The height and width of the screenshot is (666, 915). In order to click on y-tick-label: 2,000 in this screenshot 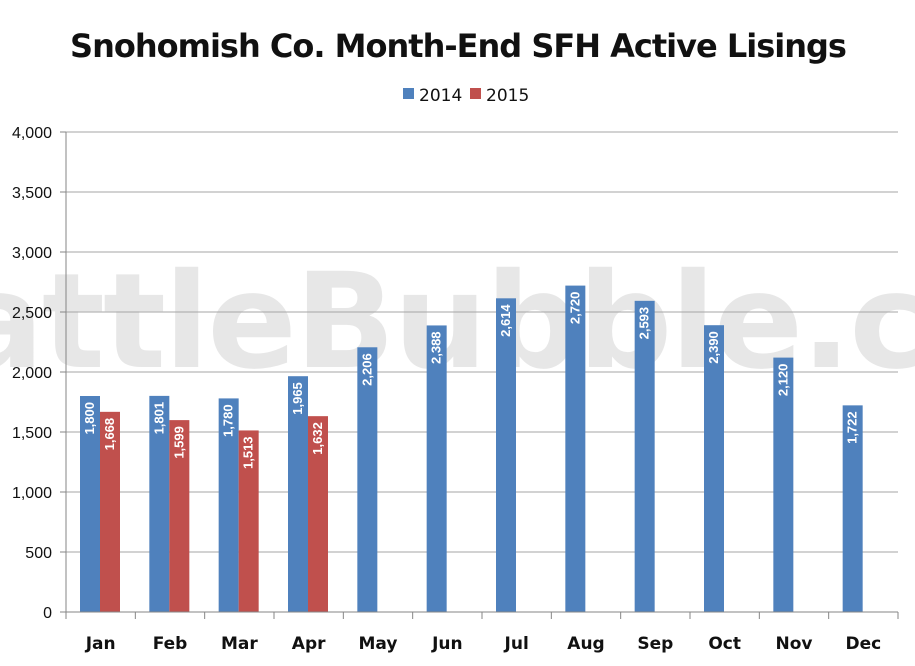, I will do `click(32, 373)`.